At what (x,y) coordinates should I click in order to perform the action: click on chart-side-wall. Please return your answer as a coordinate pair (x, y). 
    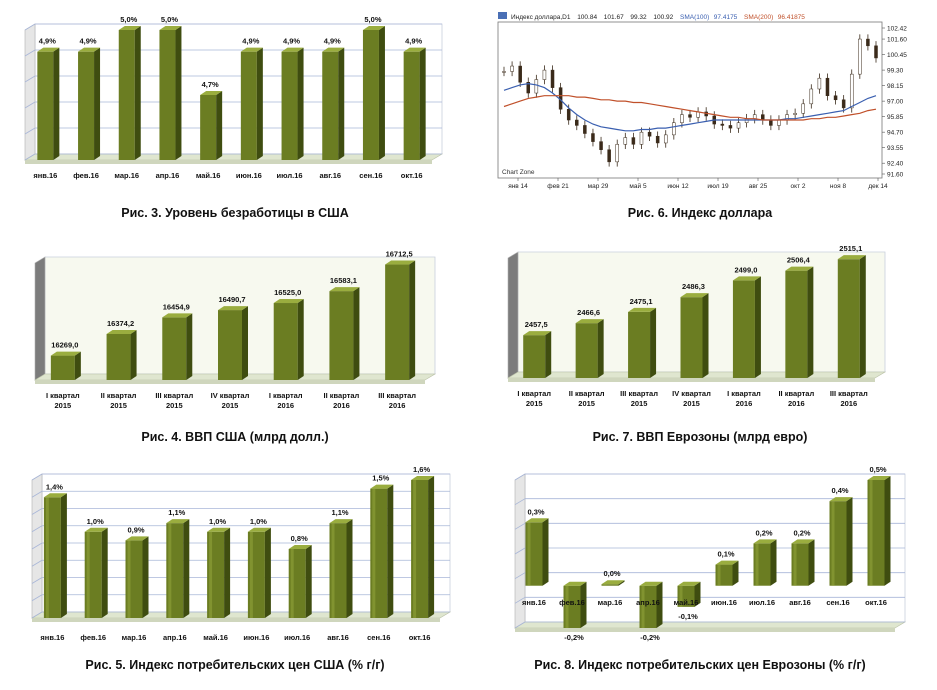
    Looking at the image, I should click on (30, 92).